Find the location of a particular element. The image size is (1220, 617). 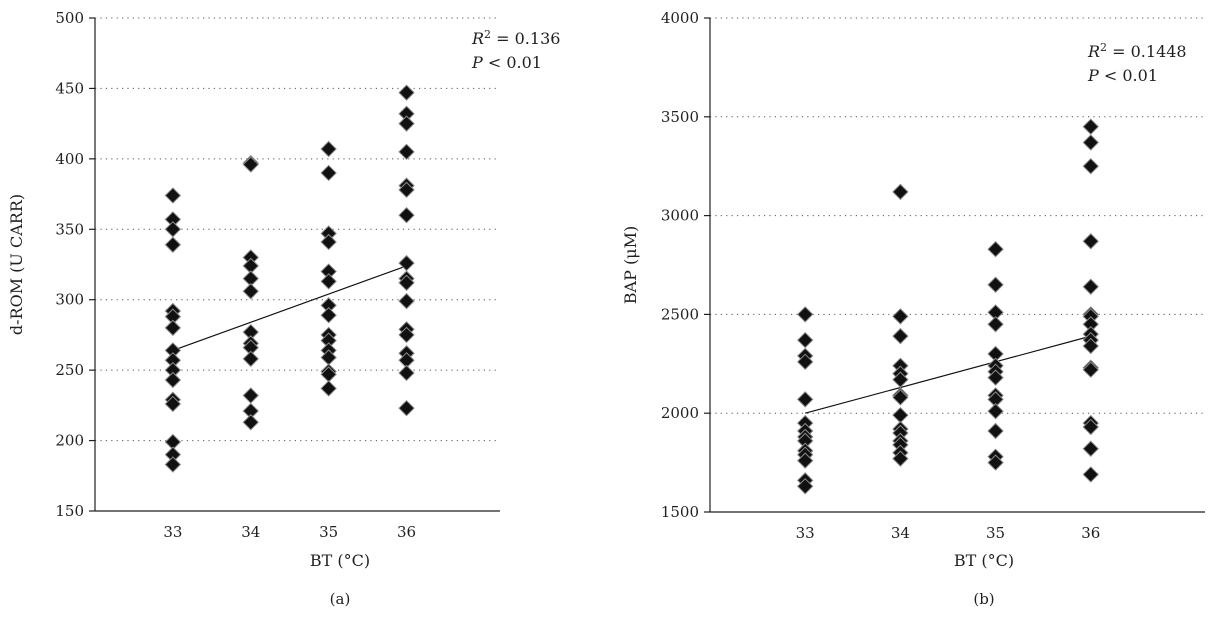

y-tick-label: 2000 is located at coordinates (680, 413).